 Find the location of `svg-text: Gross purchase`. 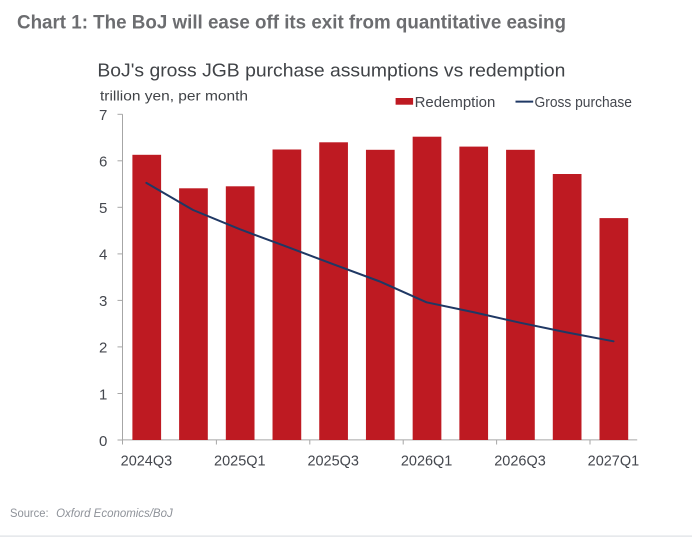

svg-text: Gross purchase is located at coordinates (583, 102).